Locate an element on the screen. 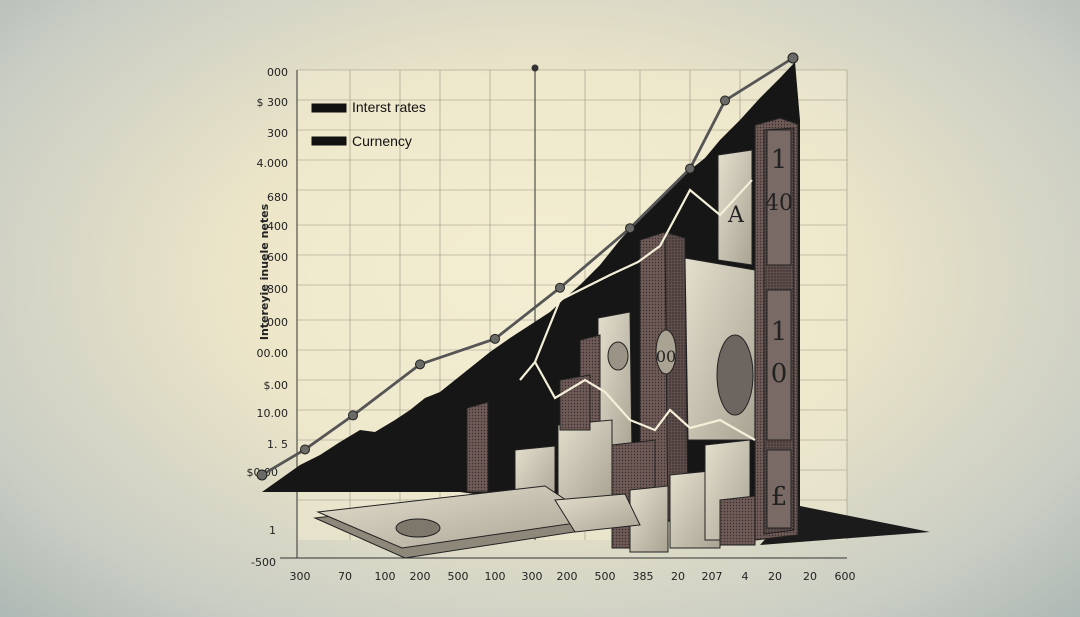 This screenshot has height=617, width=1080. x-tick-label: 4 is located at coordinates (745, 576).